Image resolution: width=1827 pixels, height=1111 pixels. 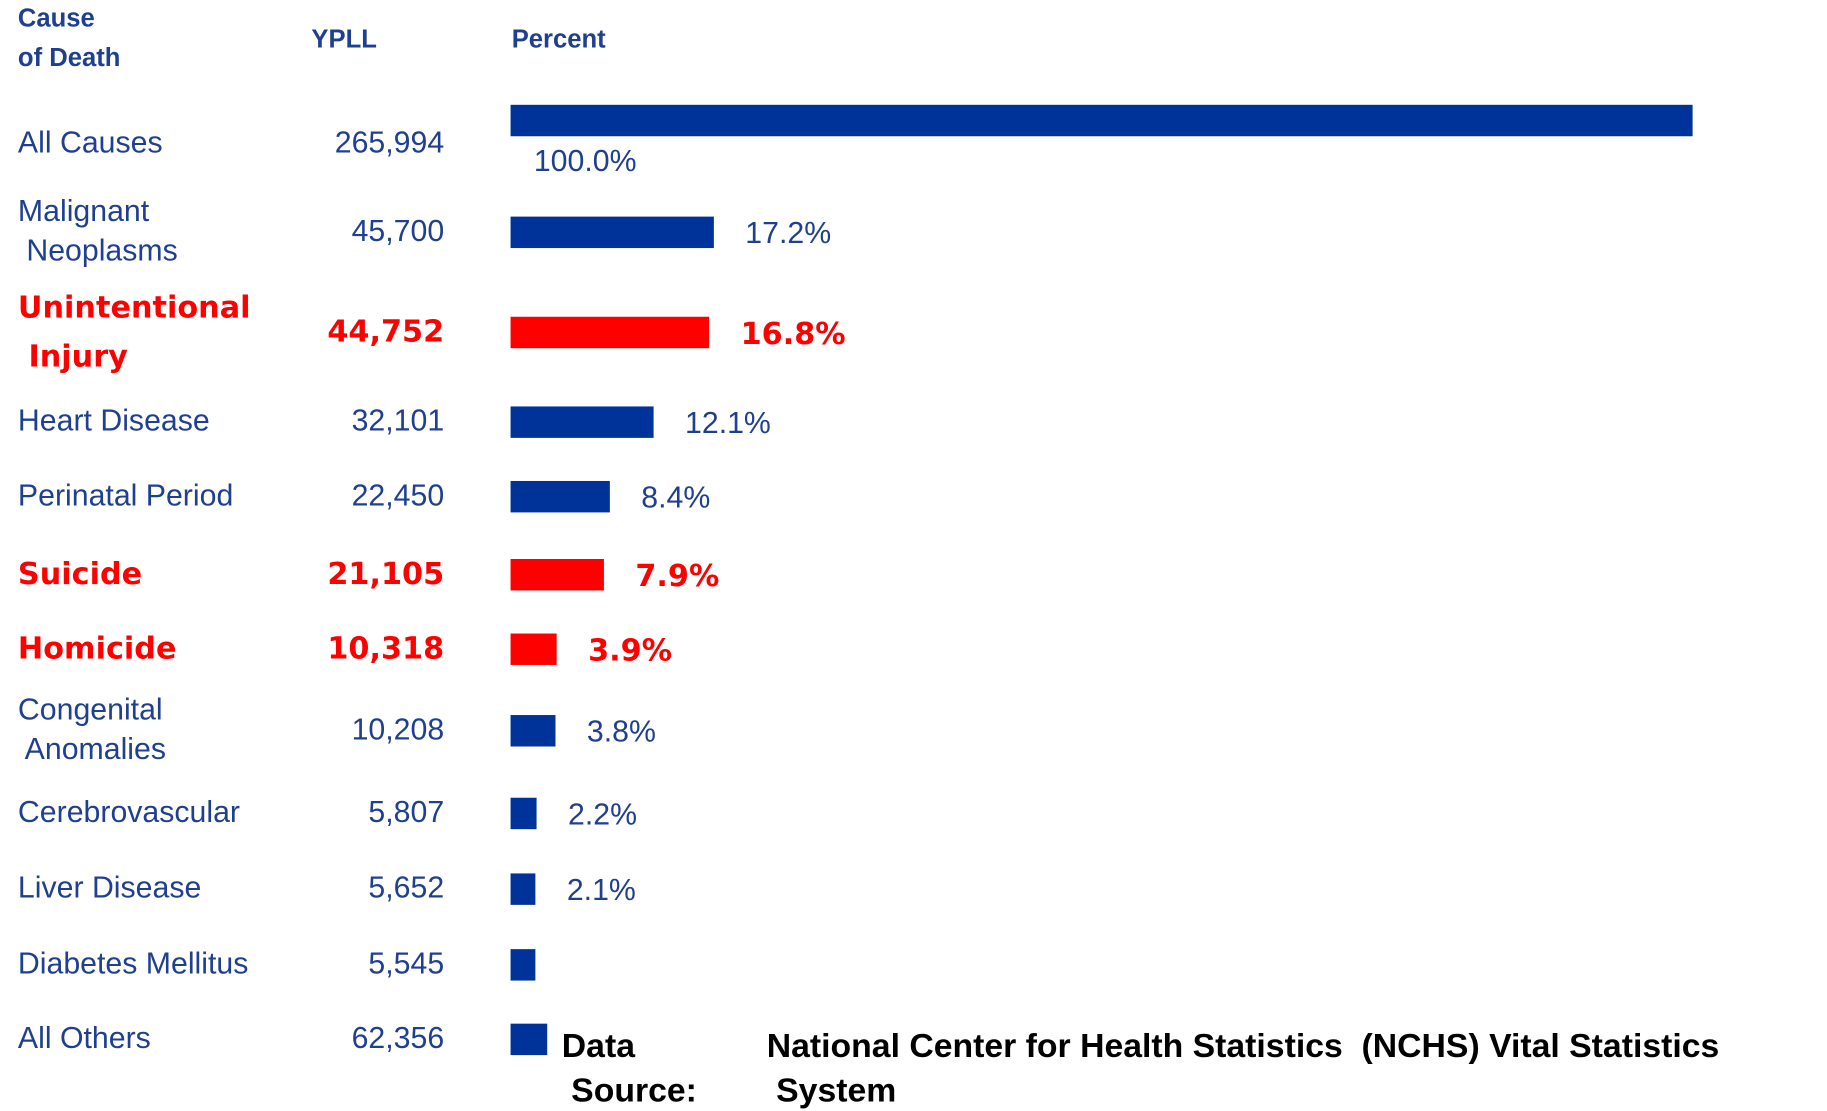 I want to click on value-label: 17.2%, so click(x=788, y=233).